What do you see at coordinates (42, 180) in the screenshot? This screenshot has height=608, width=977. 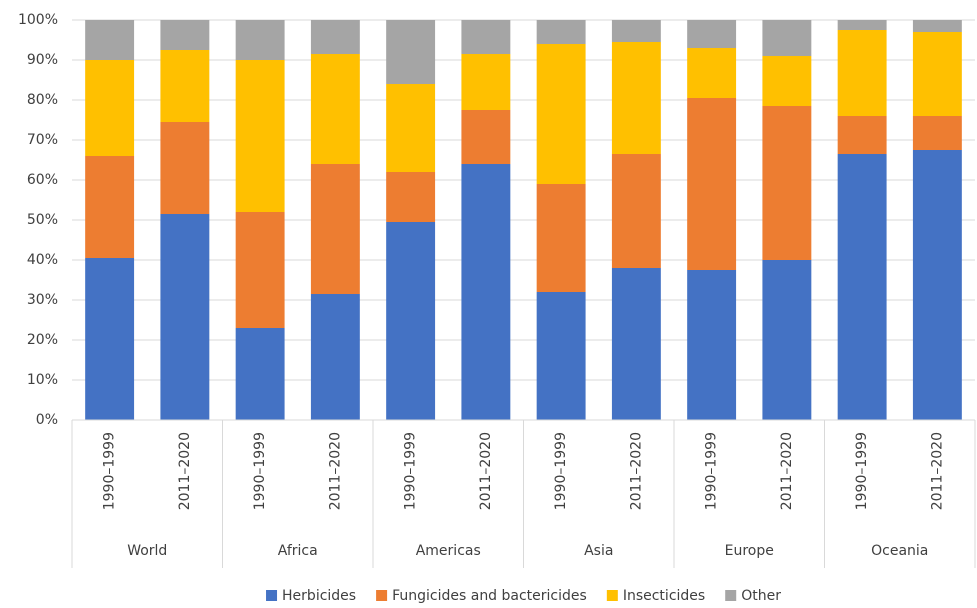 I see `y-tick-label: 60%` at bounding box center [42, 180].